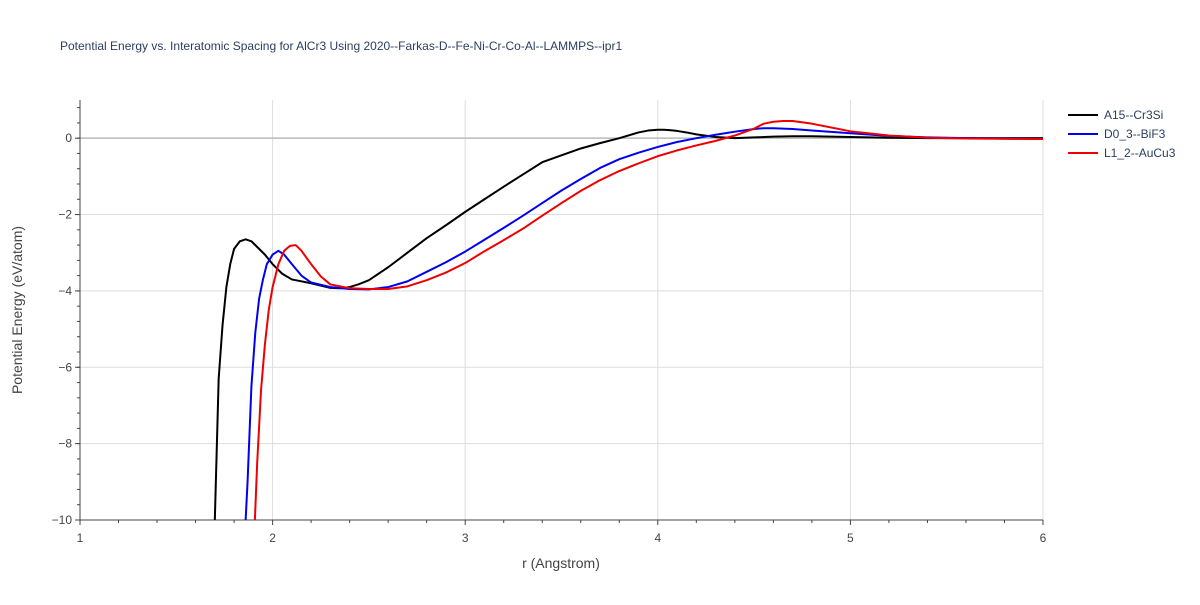  What do you see at coordinates (1133, 115) in the screenshot?
I see `legend-label: A15--Cr3Si` at bounding box center [1133, 115].